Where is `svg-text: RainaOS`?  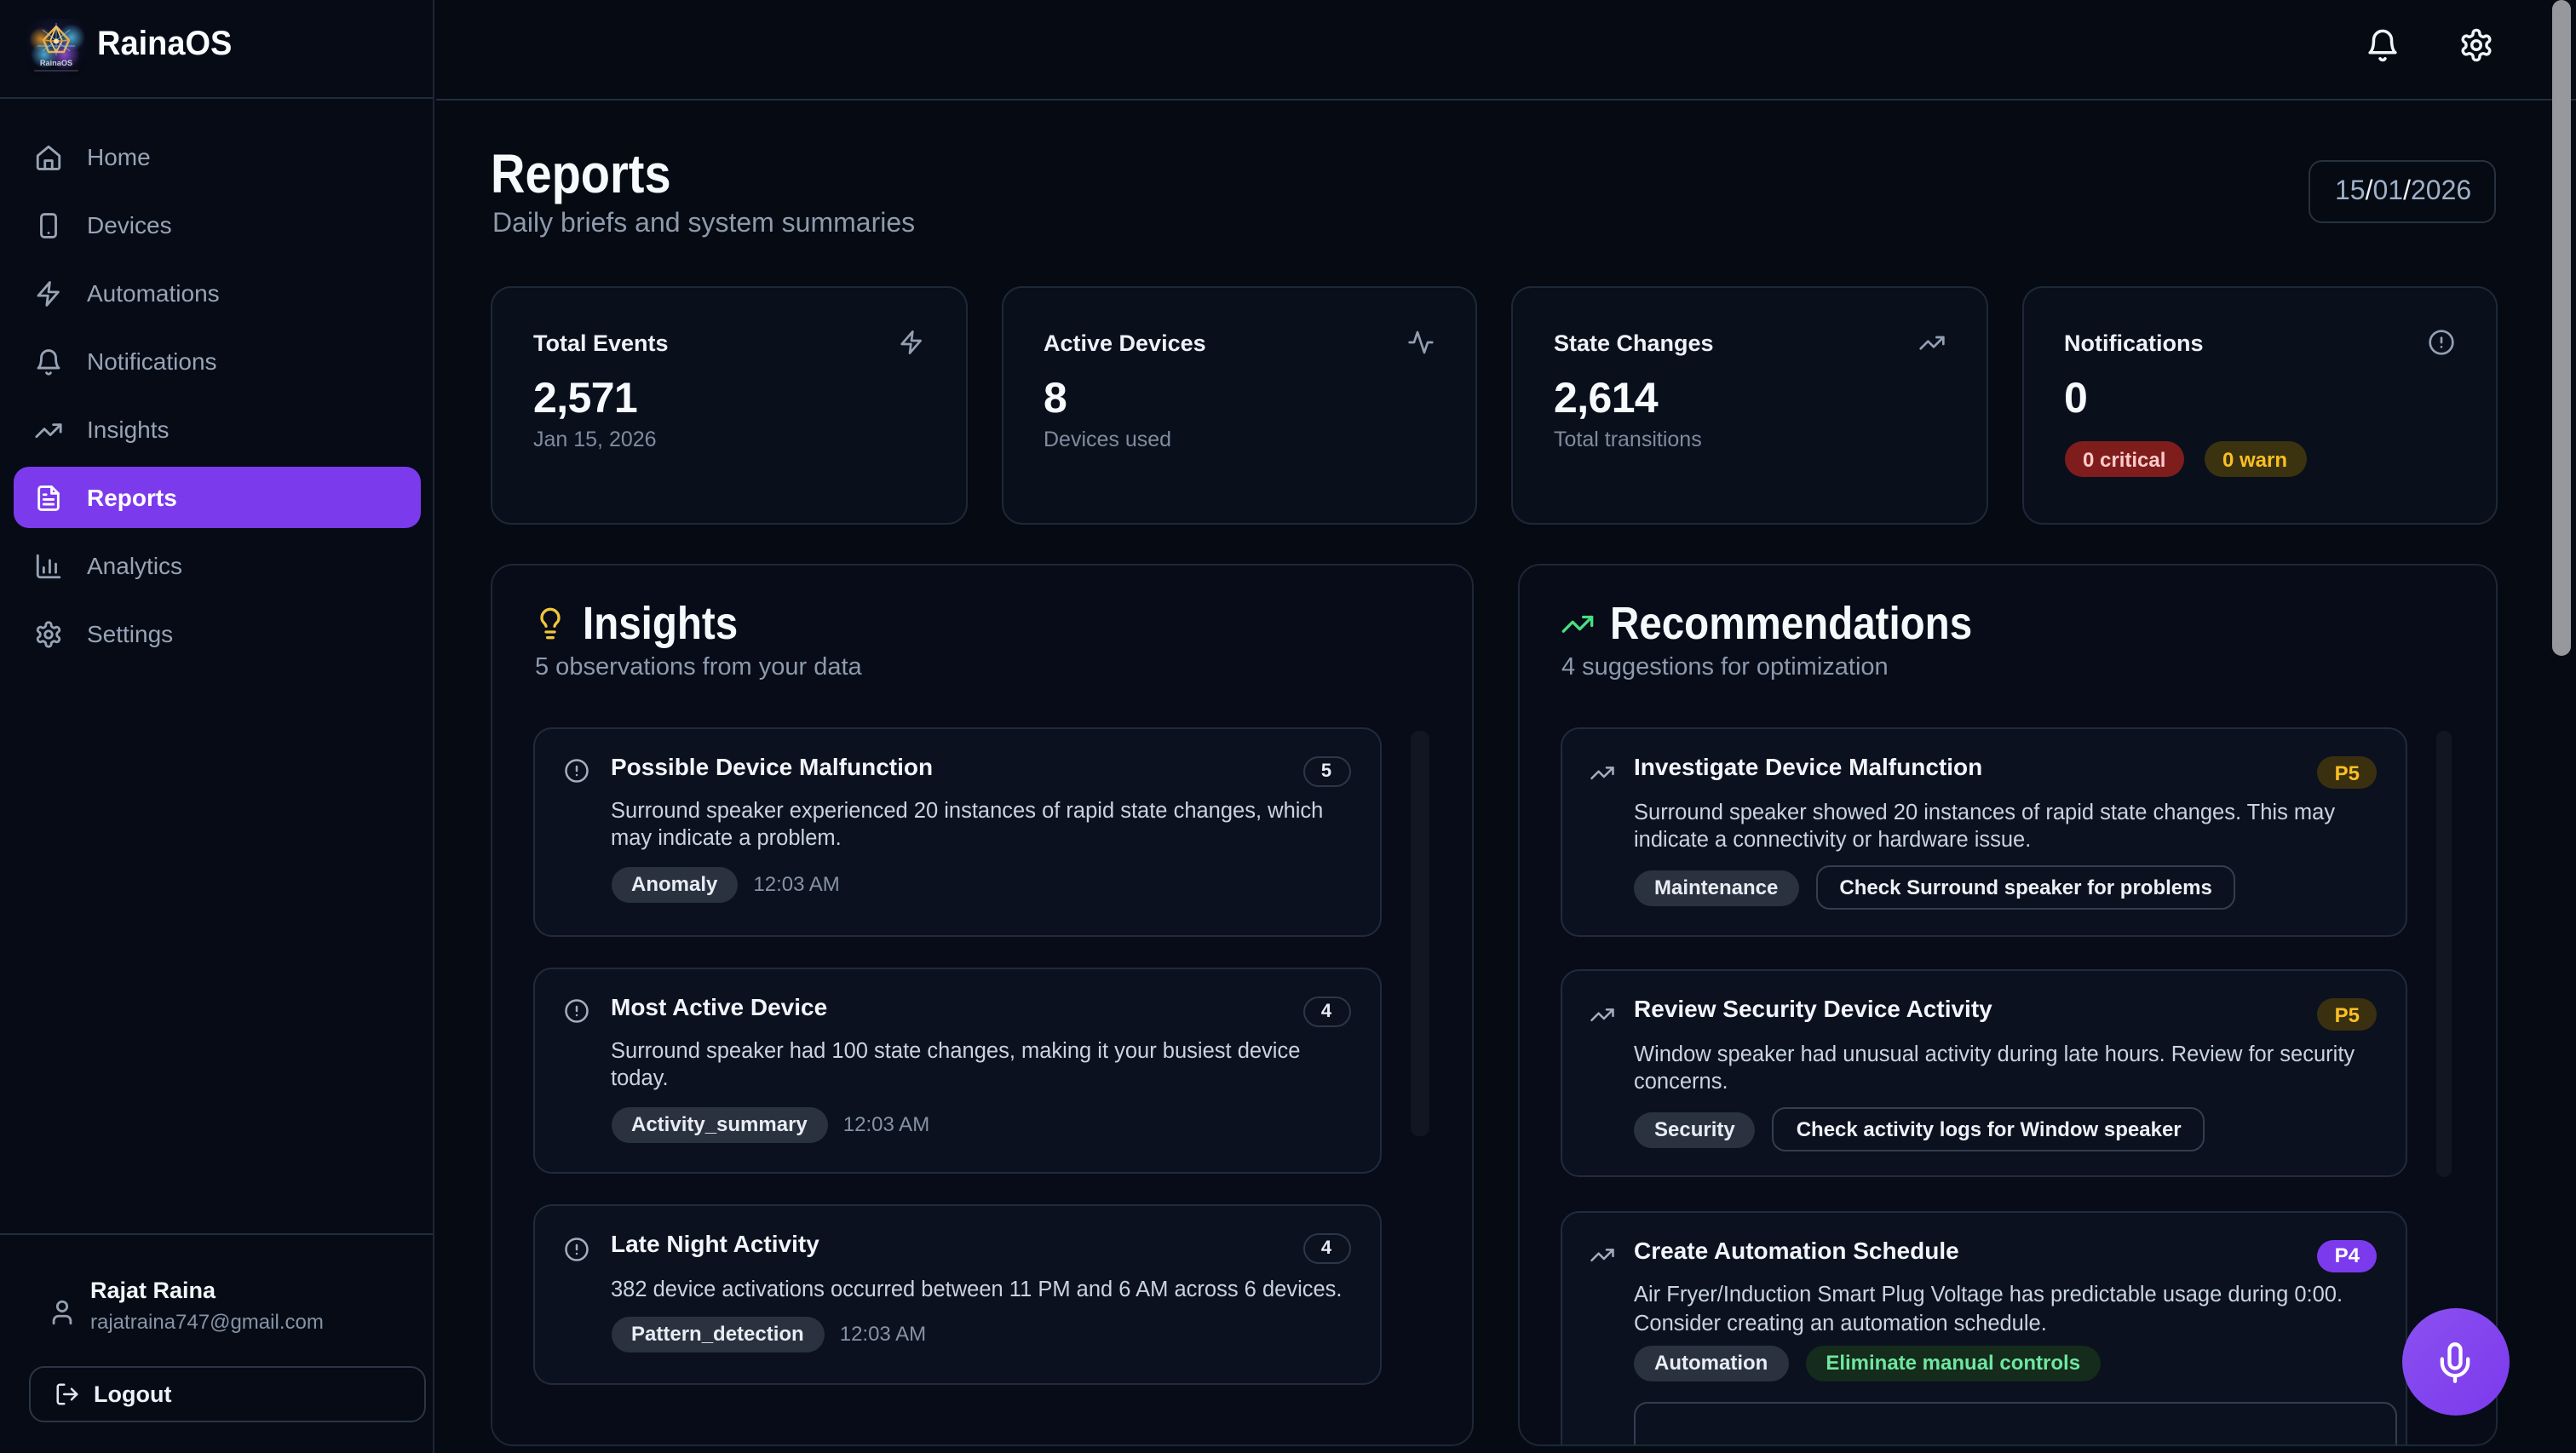 svg-text: RainaOS is located at coordinates (56, 63).